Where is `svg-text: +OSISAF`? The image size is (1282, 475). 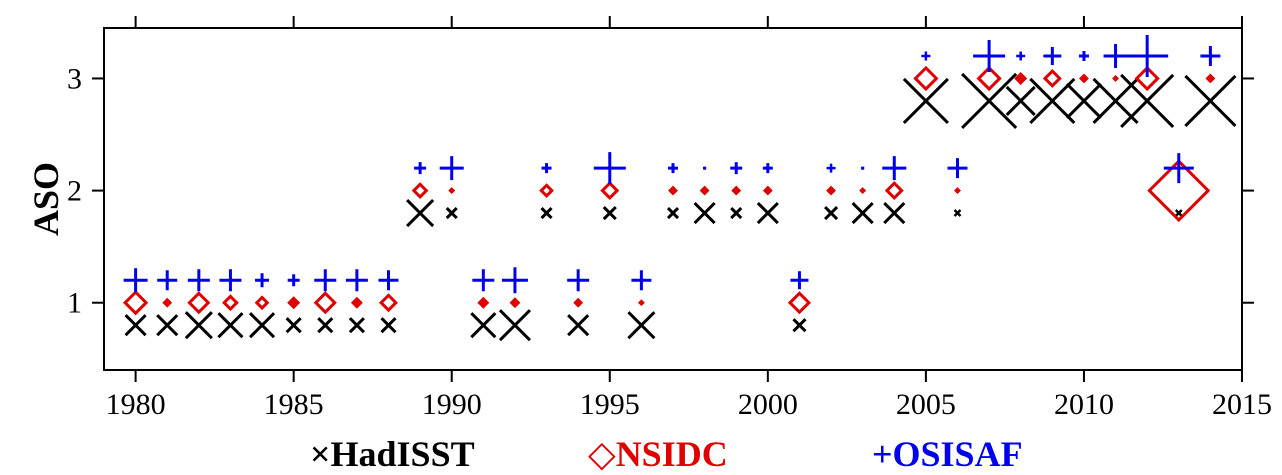
svg-text: +OSISAF is located at coordinates (947, 454).